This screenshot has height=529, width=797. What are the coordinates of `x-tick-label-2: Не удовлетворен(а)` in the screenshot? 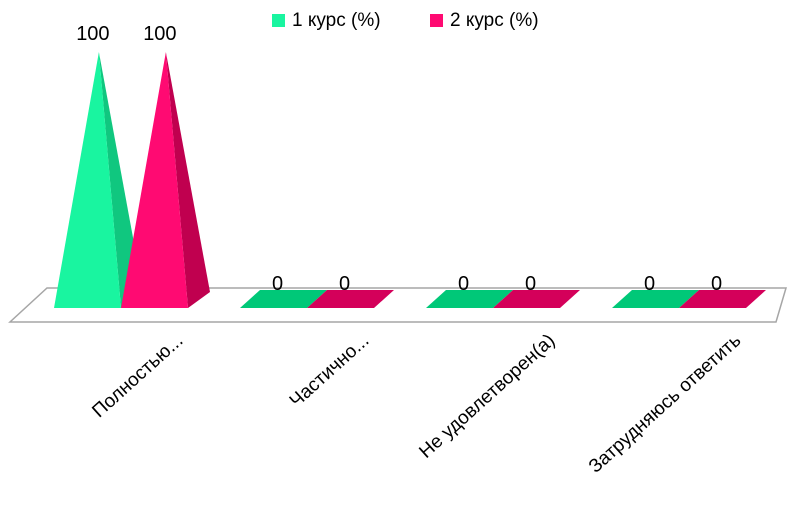 It's located at (487, 396).